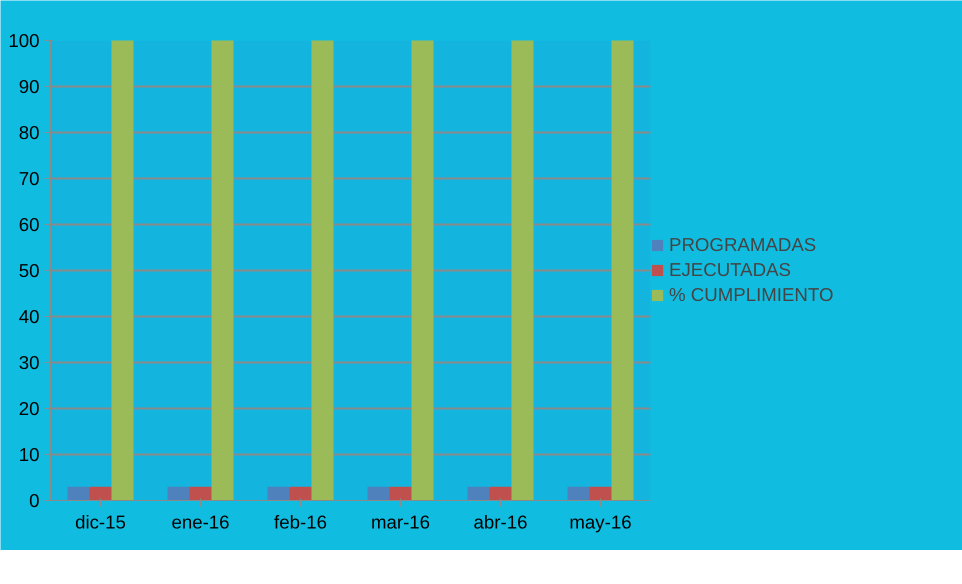 The width and height of the screenshot is (962, 584). Describe the element at coordinates (29, 178) in the screenshot. I see `y-tick-label: 70` at that location.